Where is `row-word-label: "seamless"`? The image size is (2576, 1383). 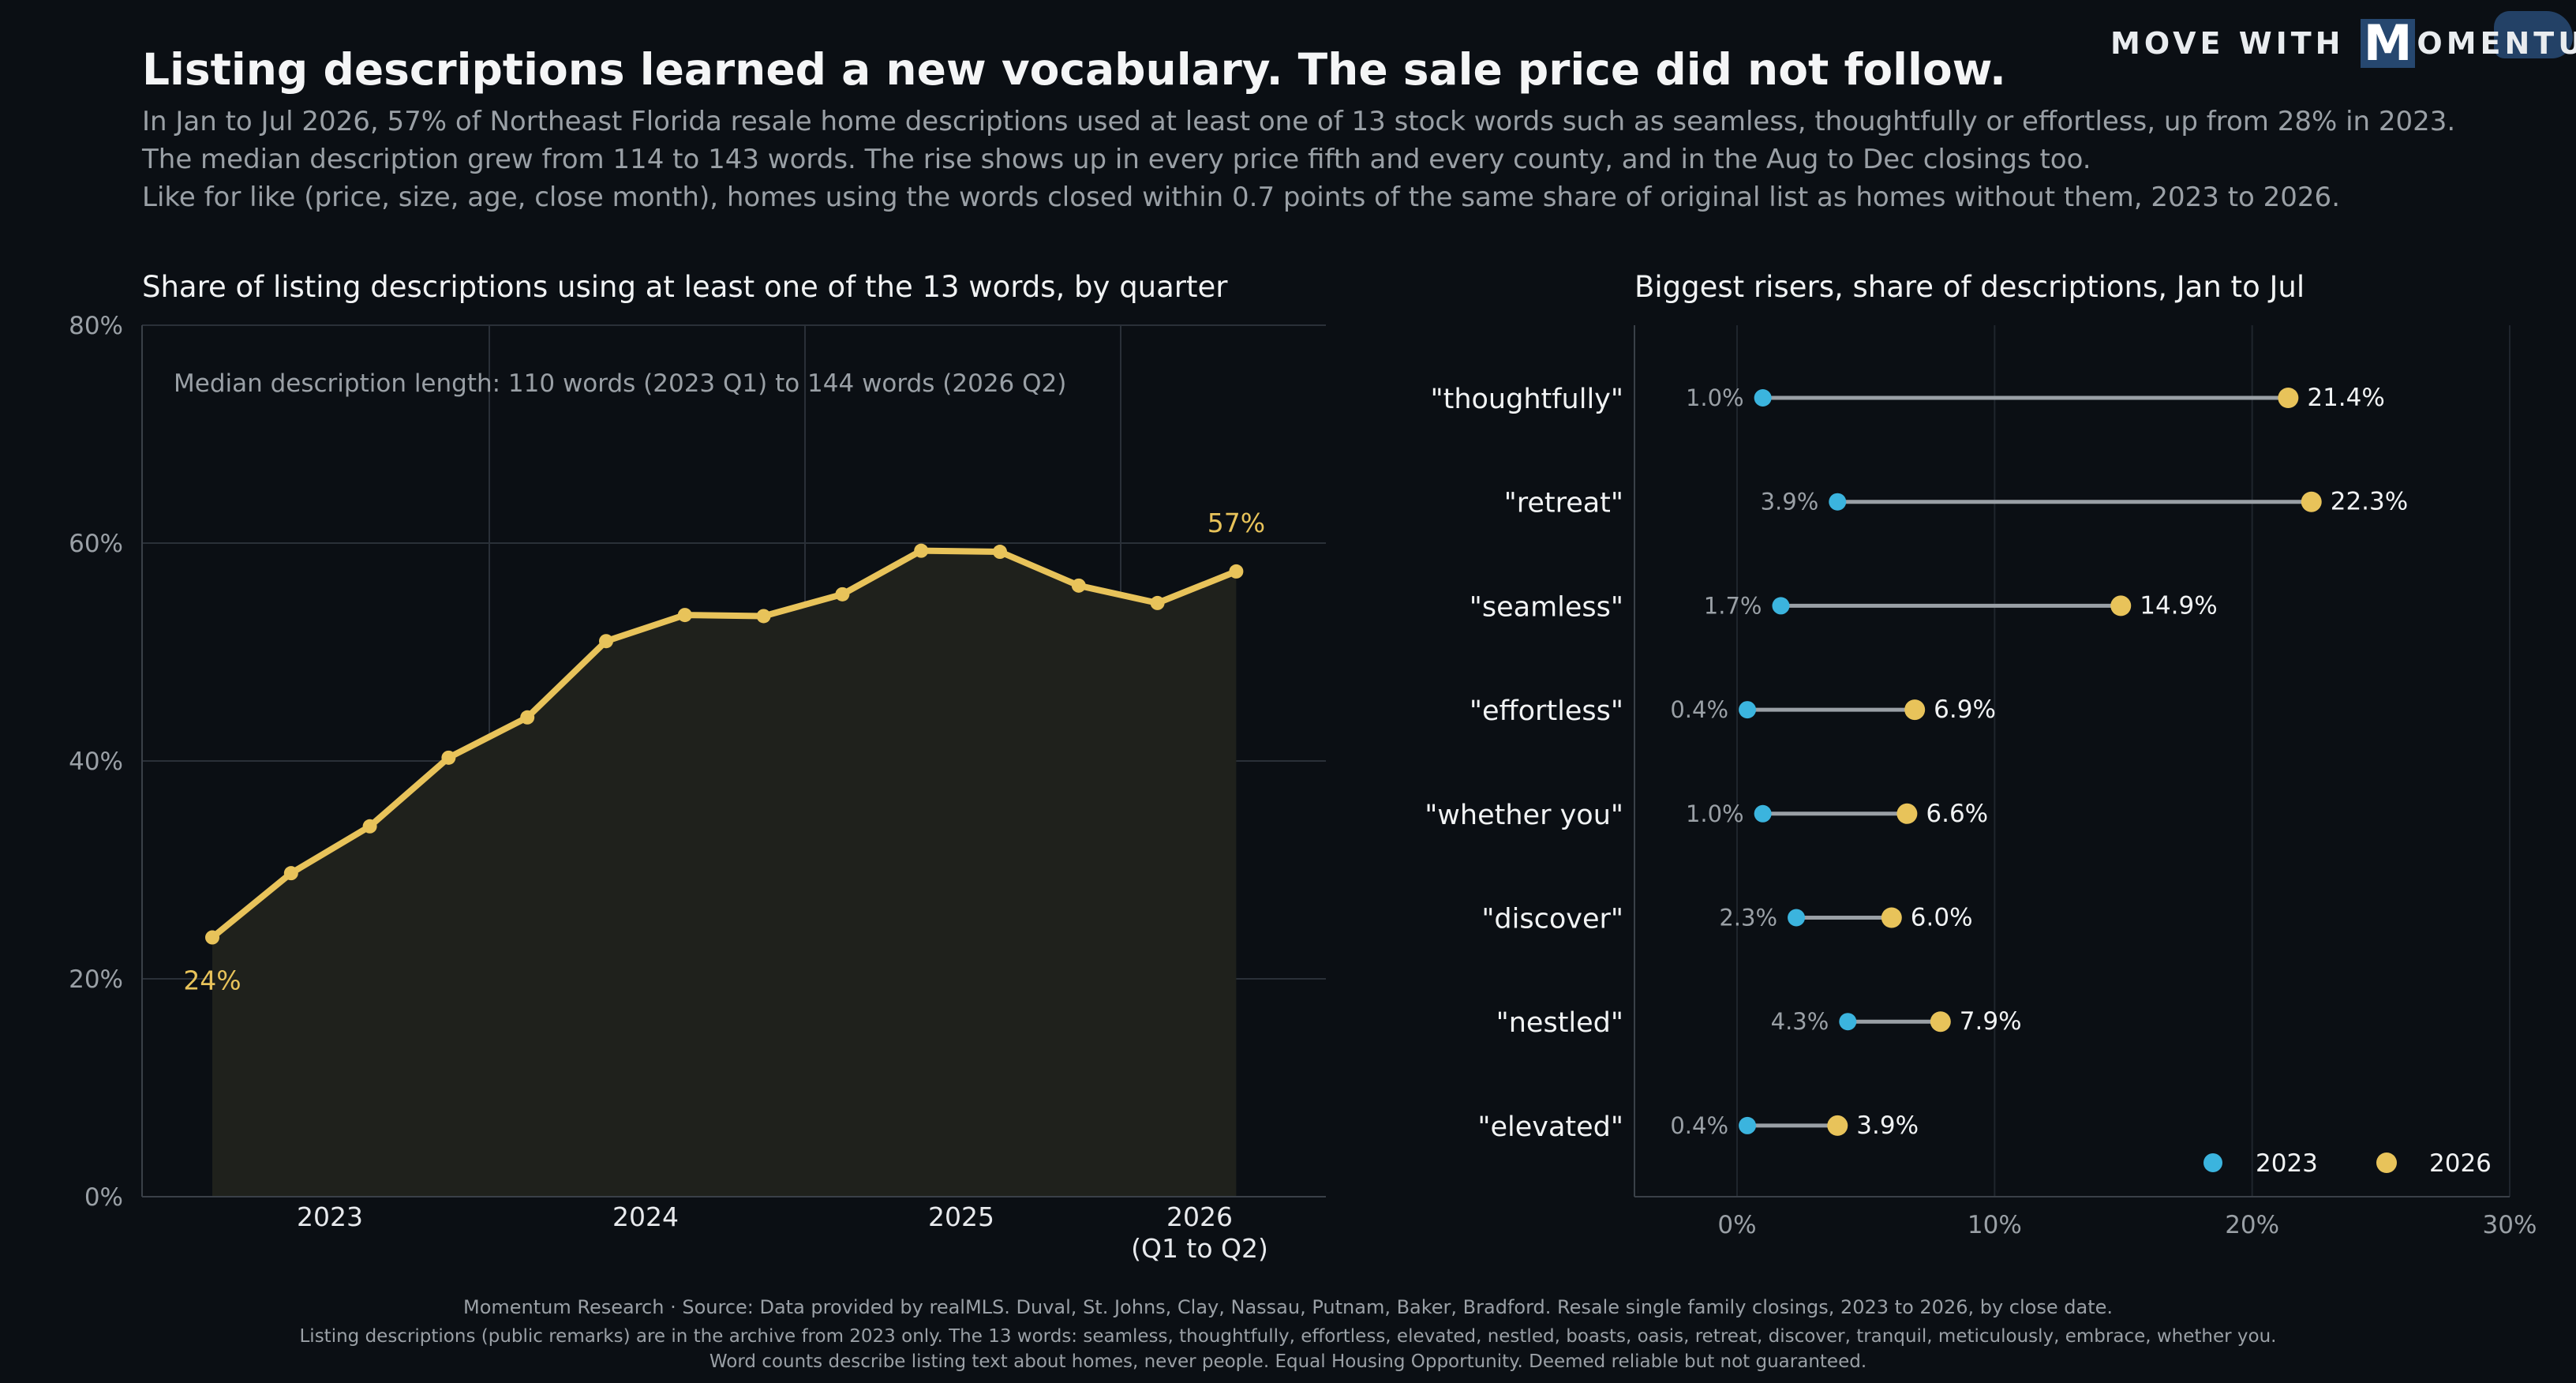 row-word-label: "seamless" is located at coordinates (1546, 607).